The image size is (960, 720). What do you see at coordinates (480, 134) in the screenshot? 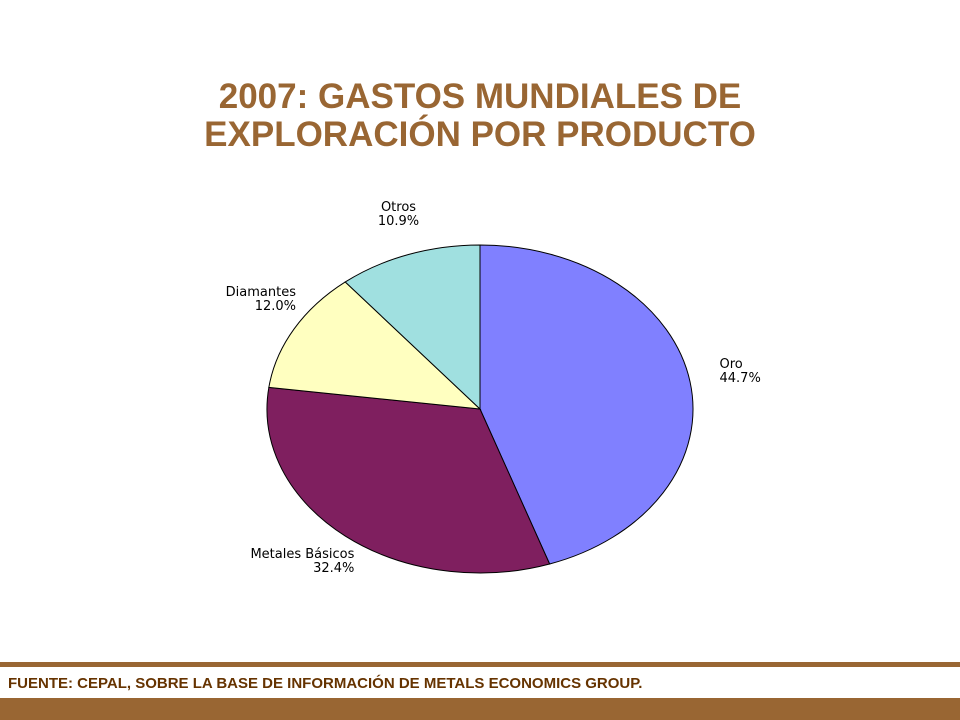
I see `chart-title-line-2: EXPLORACIÓN POR PRODUCTO` at bounding box center [480, 134].